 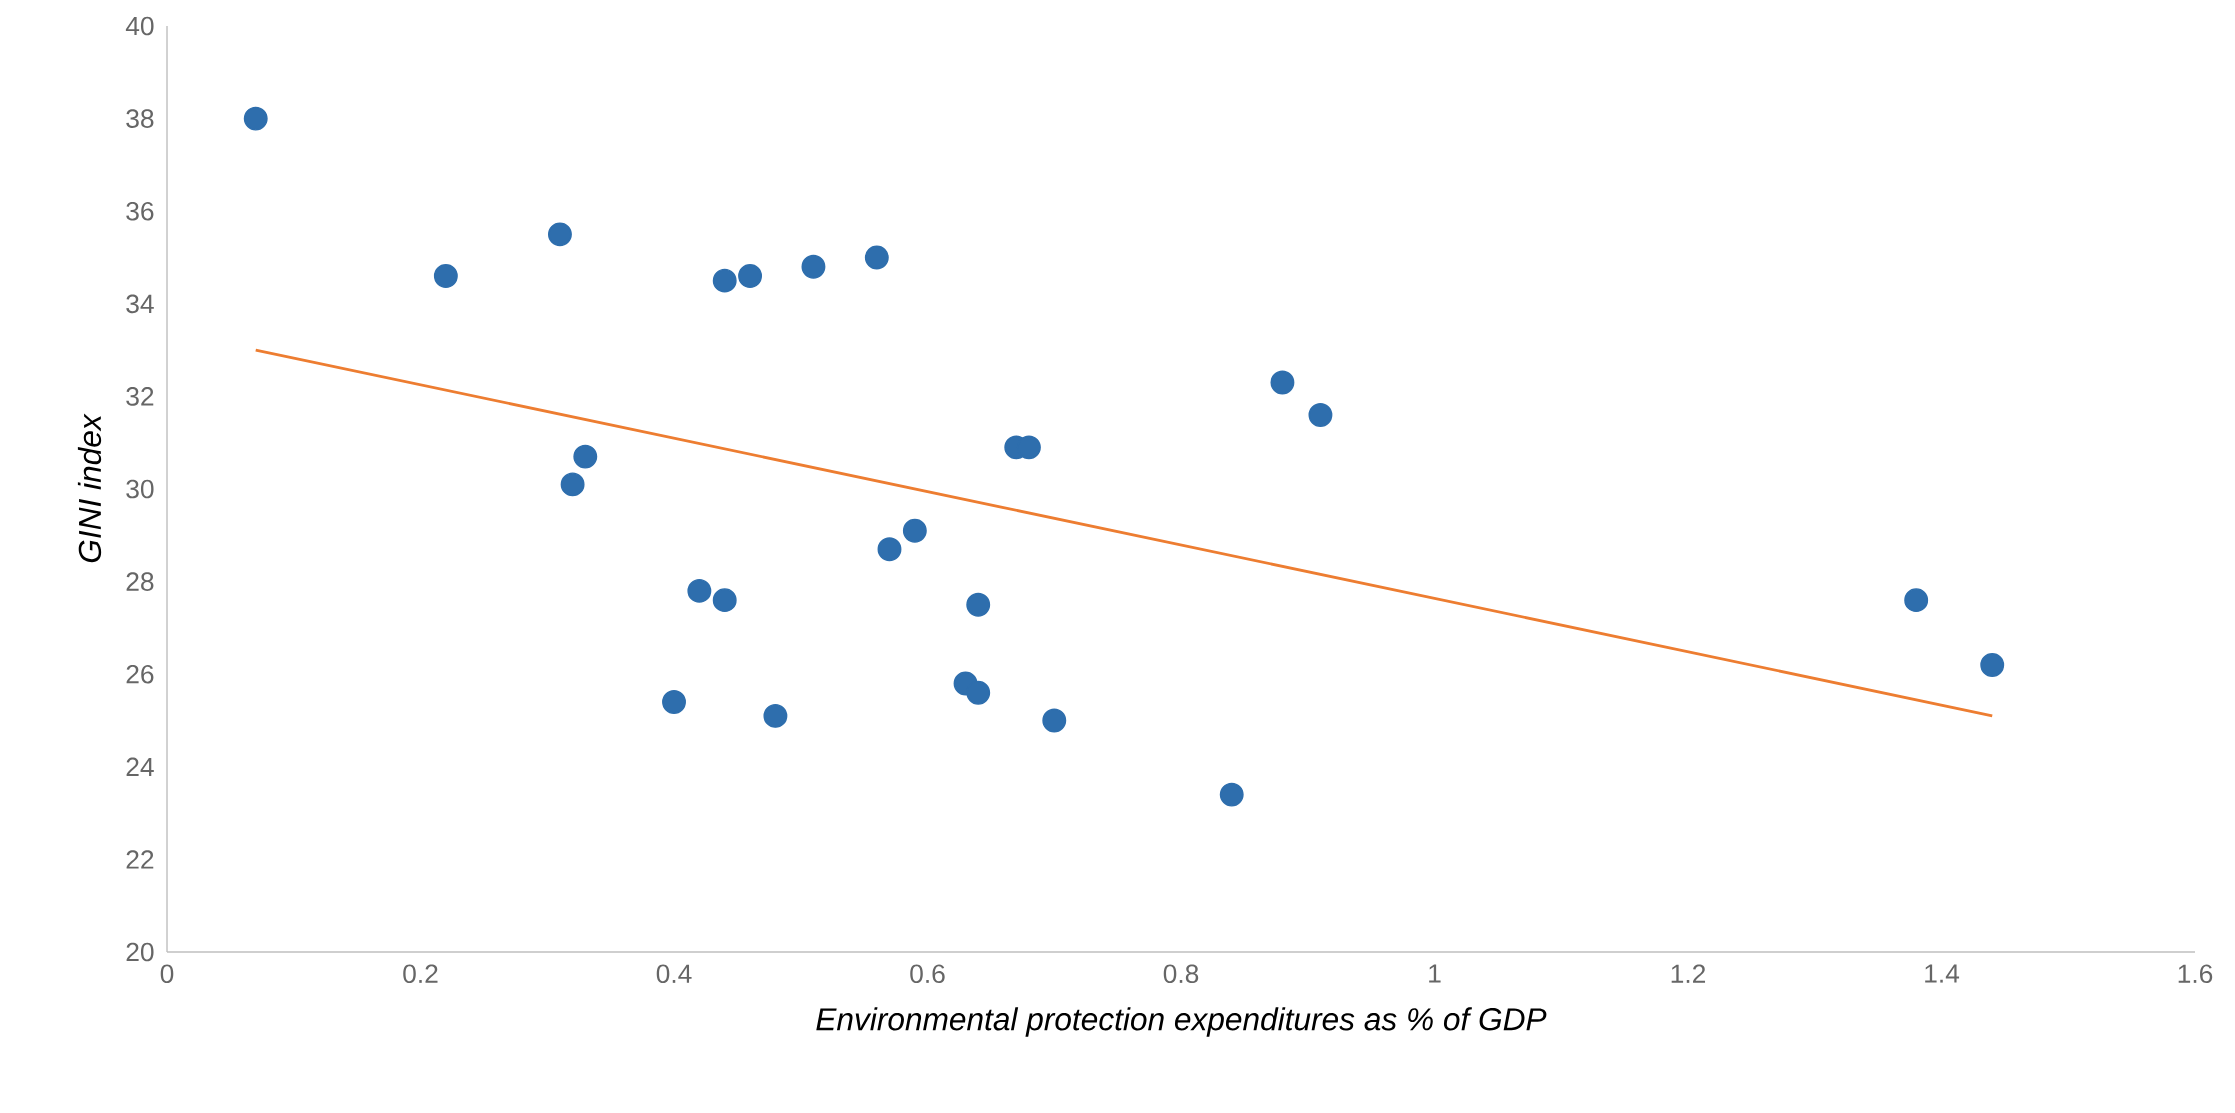 I want to click on x-tick-label: 1.2, so click(x=1688, y=973).